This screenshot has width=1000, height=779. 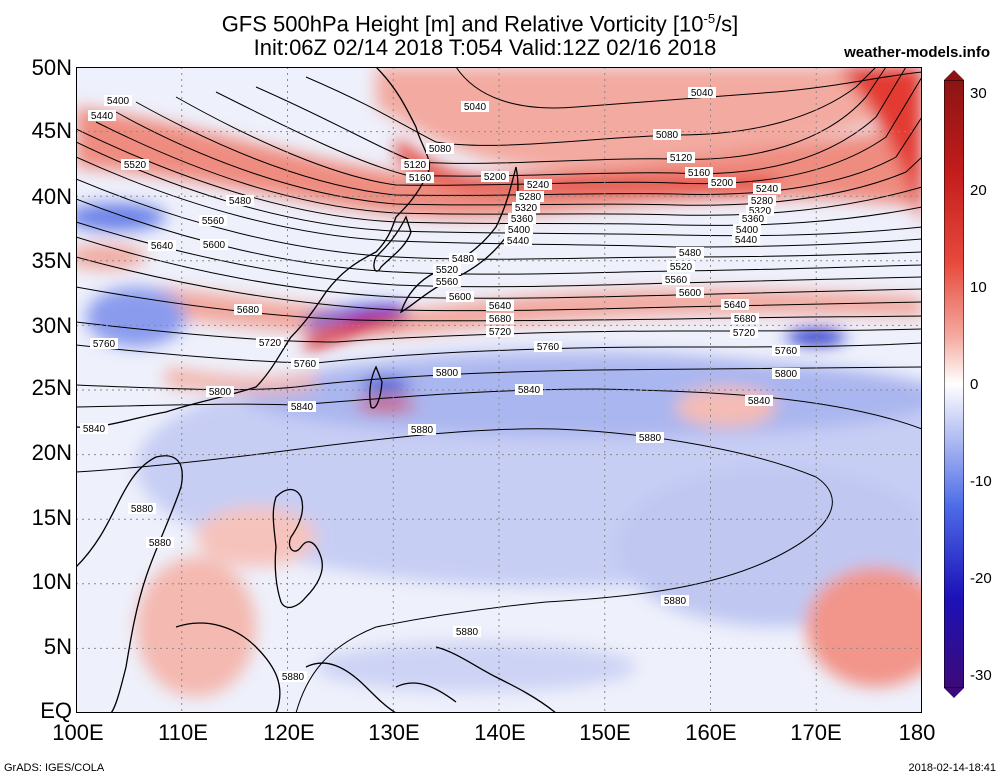 I want to click on colorbar-label: -30, so click(x=981, y=675).